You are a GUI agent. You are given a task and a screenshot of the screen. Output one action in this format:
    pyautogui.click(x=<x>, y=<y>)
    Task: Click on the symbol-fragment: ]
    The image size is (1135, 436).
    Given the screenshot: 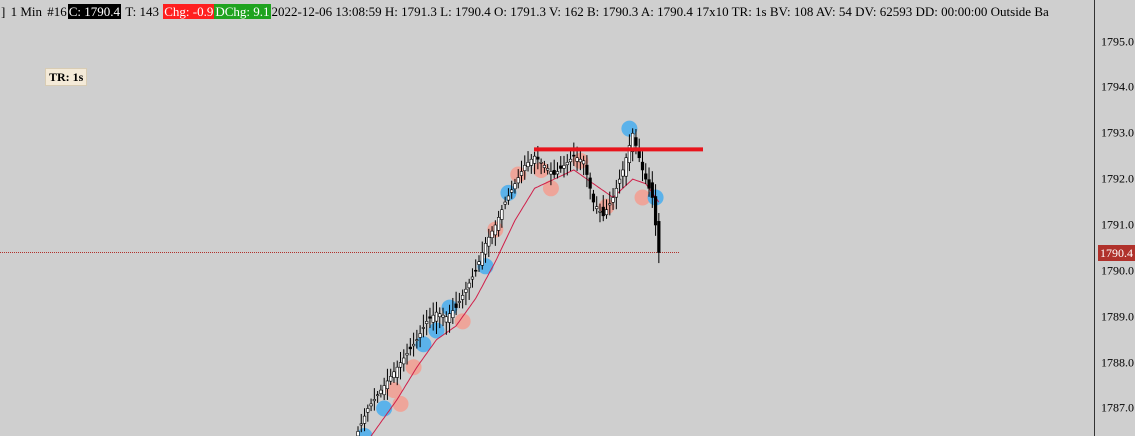 What is the action you would take?
    pyautogui.click(x=3, y=11)
    